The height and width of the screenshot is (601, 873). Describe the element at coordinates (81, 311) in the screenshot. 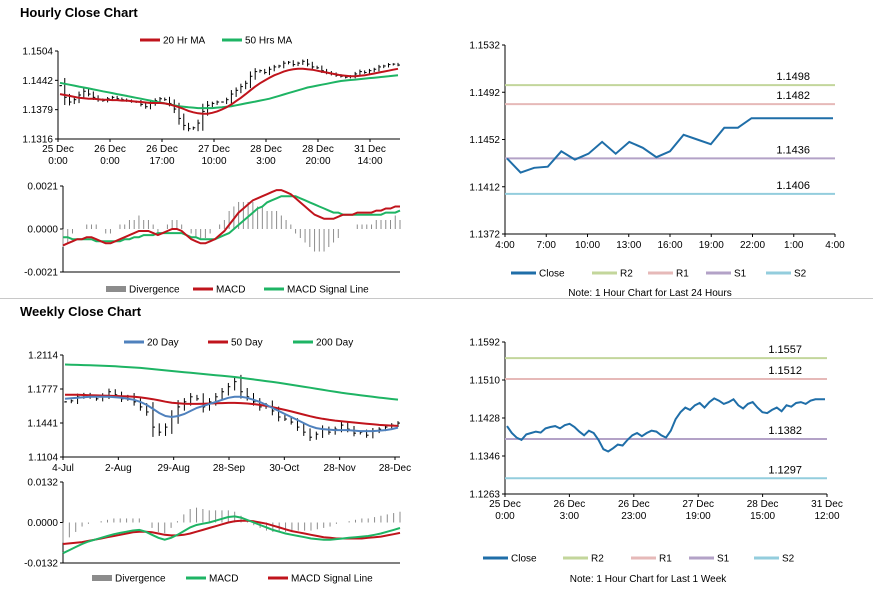

I see `weekly-section-title: Weekly Close Chart` at that location.